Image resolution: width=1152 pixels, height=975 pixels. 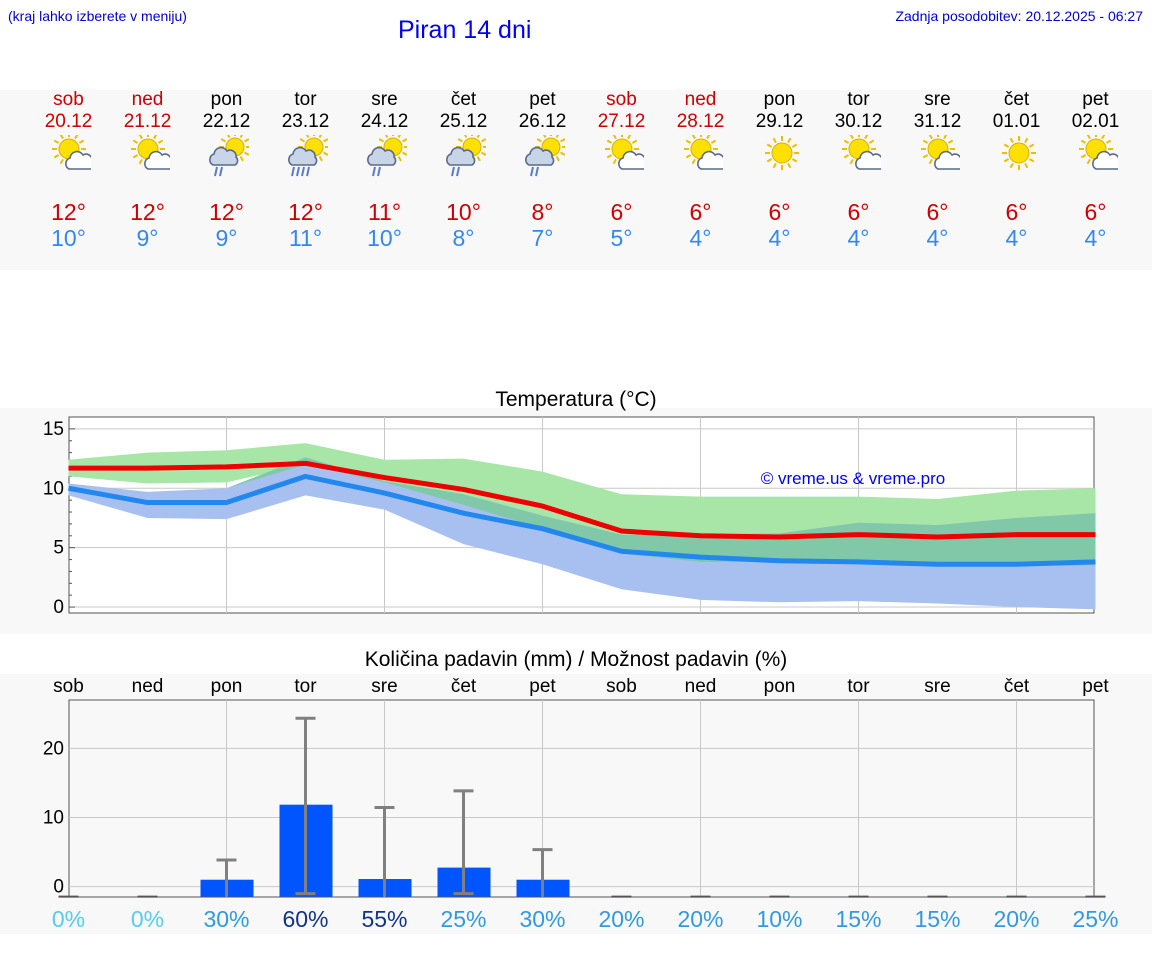 I want to click on day-date: 26.12, so click(x=542, y=121).